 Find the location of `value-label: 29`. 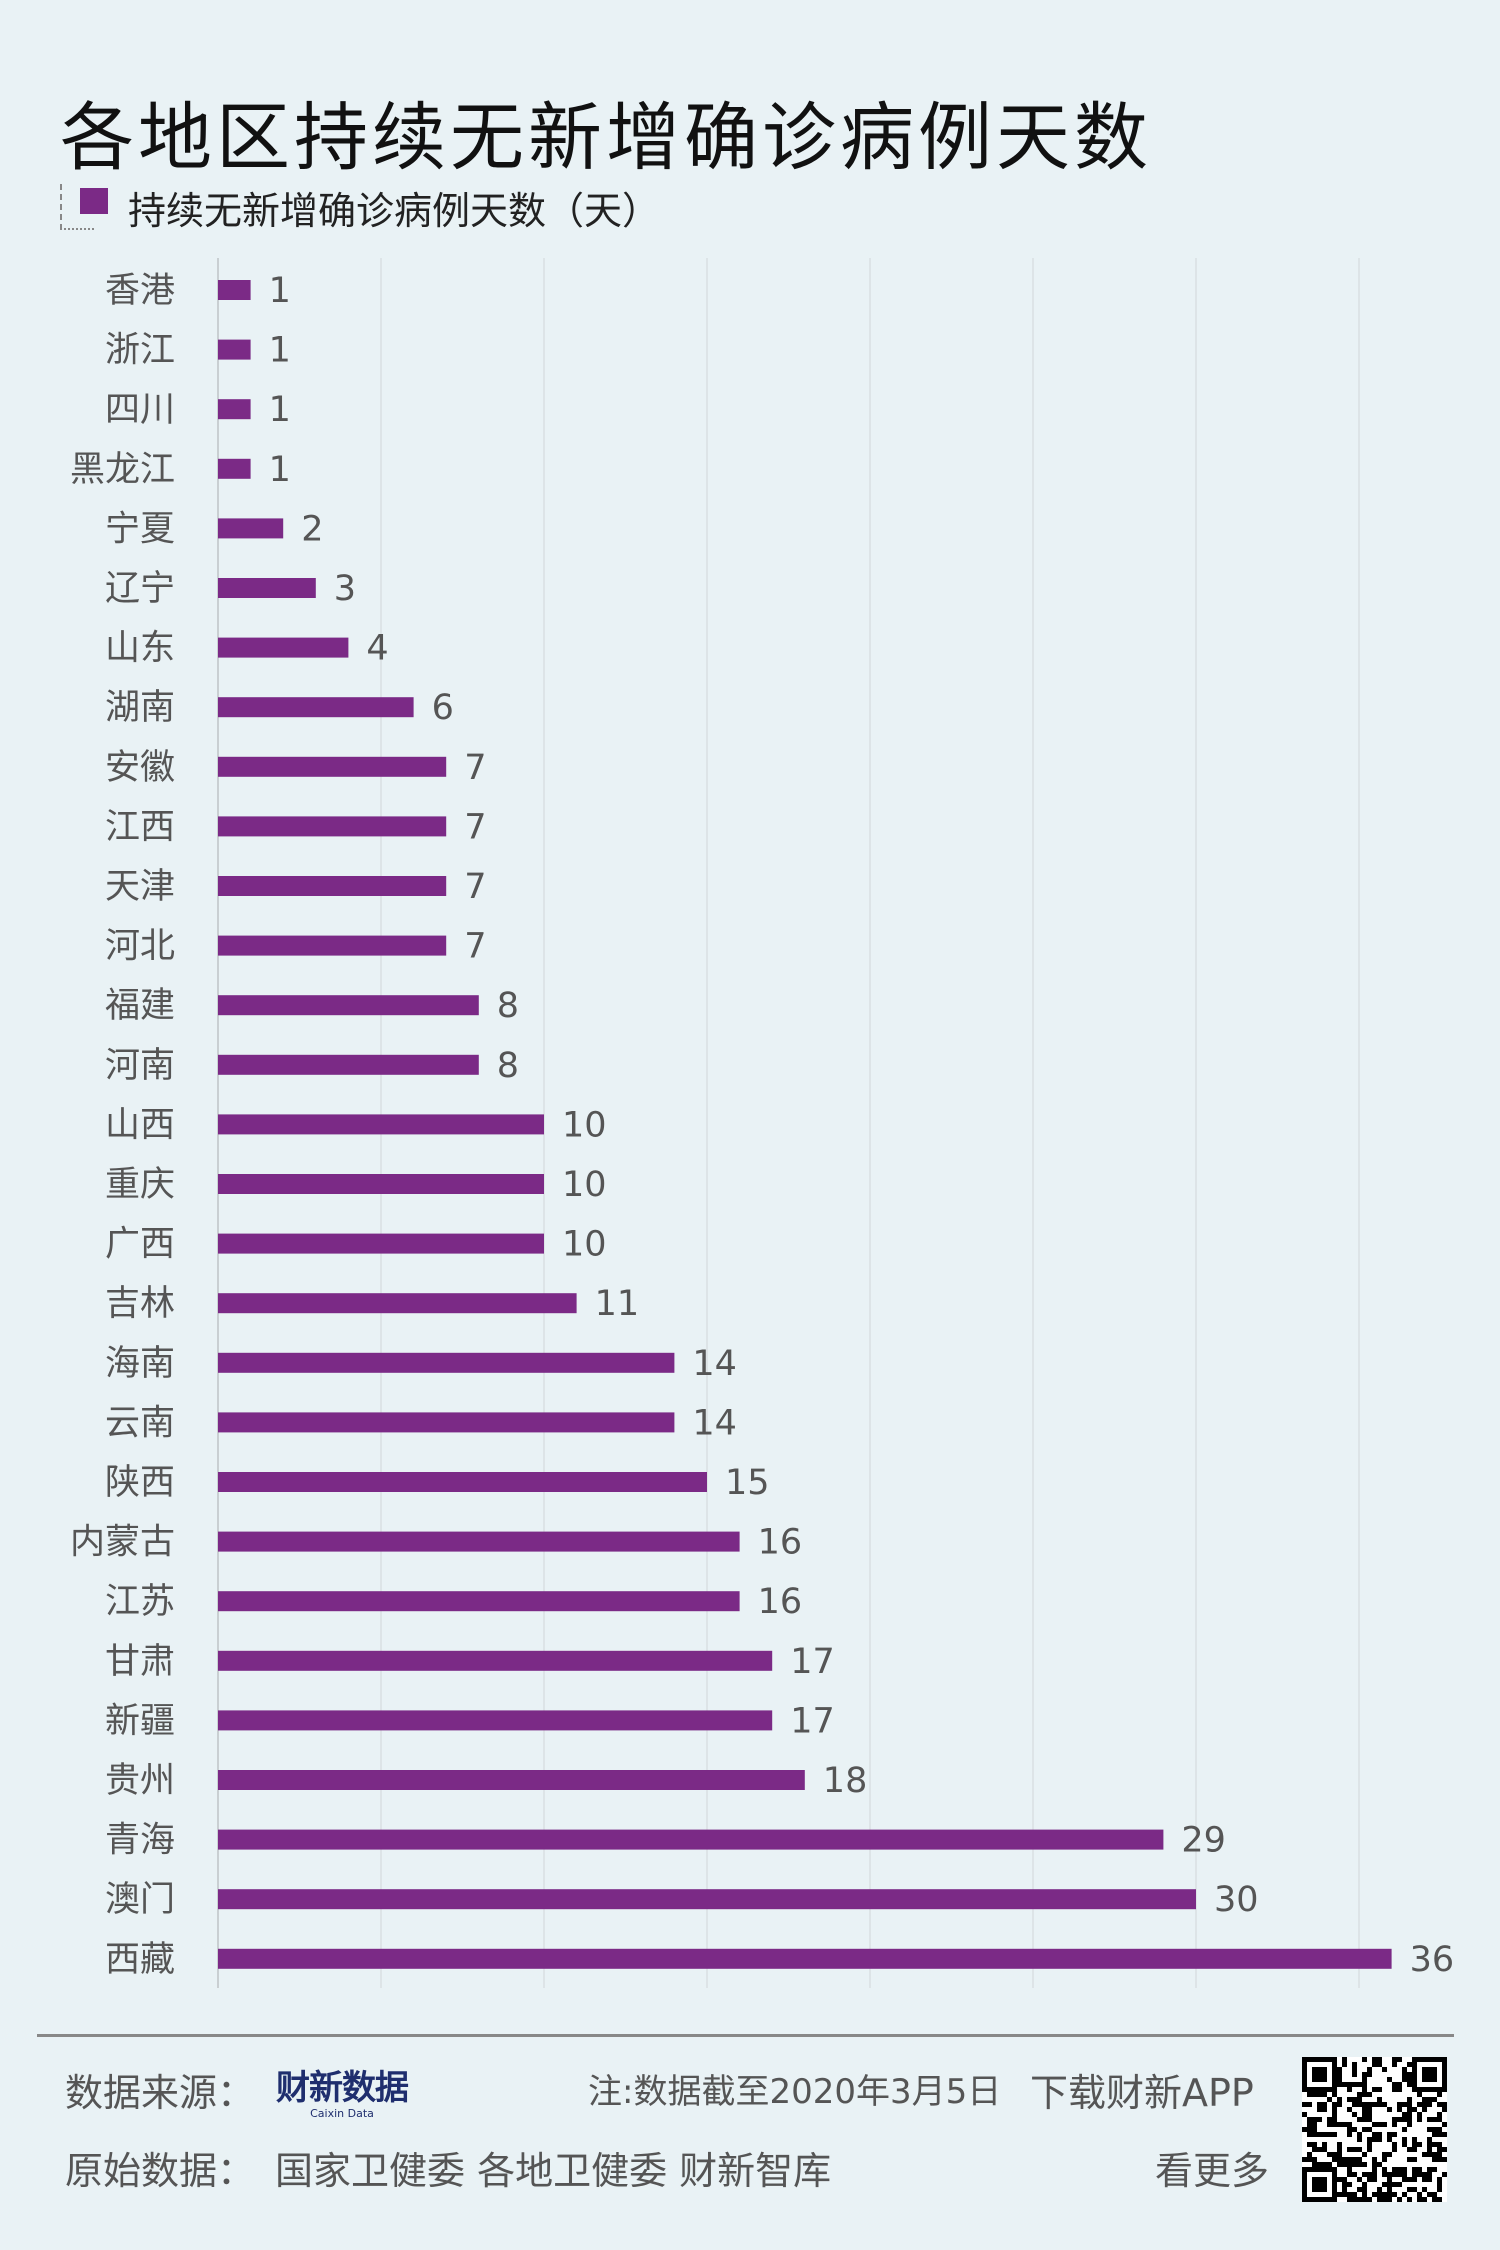

value-label: 29 is located at coordinates (1203, 1841).